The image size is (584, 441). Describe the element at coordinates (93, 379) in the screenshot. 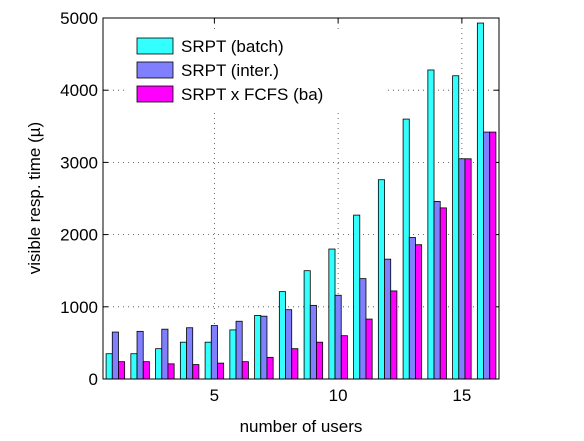

I see `y-tick-label: 0` at that location.